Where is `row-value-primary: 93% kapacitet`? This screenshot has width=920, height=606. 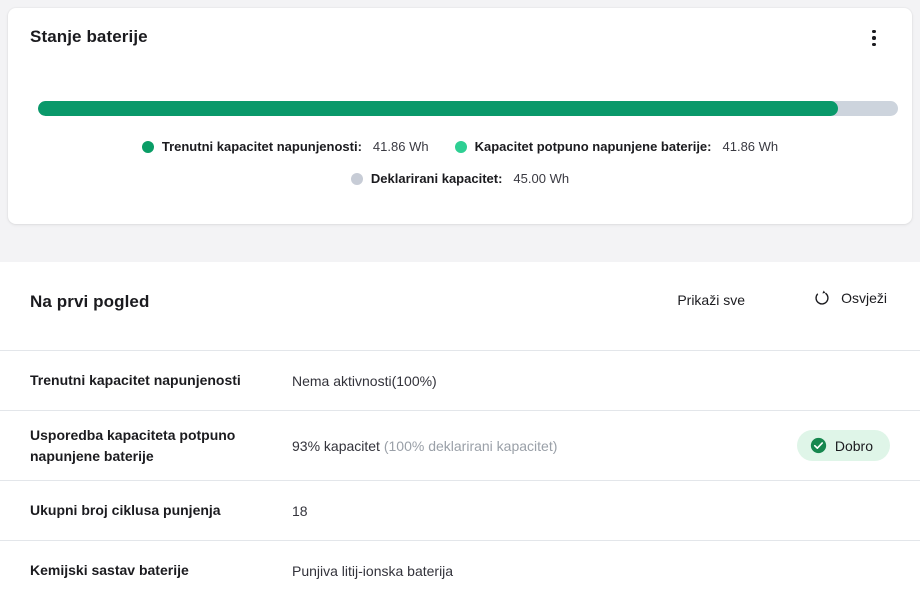
row-value-primary: 93% kapacitet is located at coordinates (336, 445).